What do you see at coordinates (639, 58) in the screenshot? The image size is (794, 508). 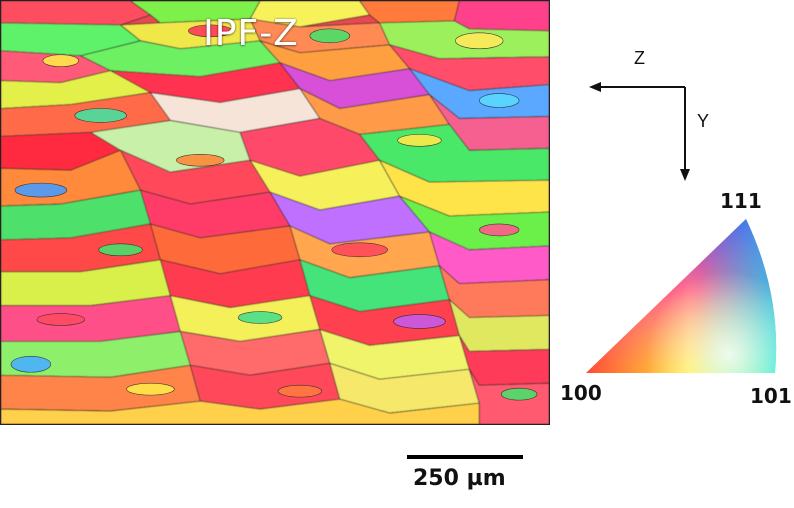 I see `axis-z-label: Z` at bounding box center [639, 58].